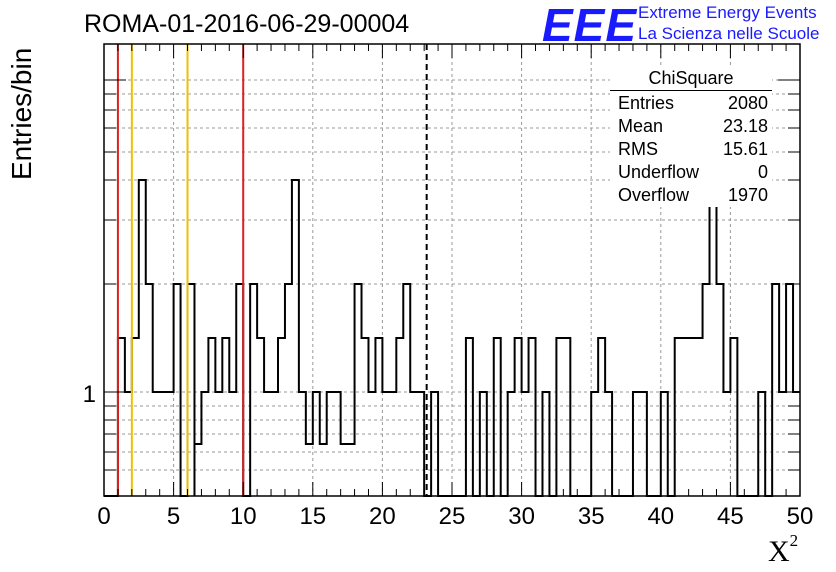 Image resolution: width=836 pixels, height=572 pixels. Describe the element at coordinates (660, 516) in the screenshot. I see `x-tick-label: 40` at that location.